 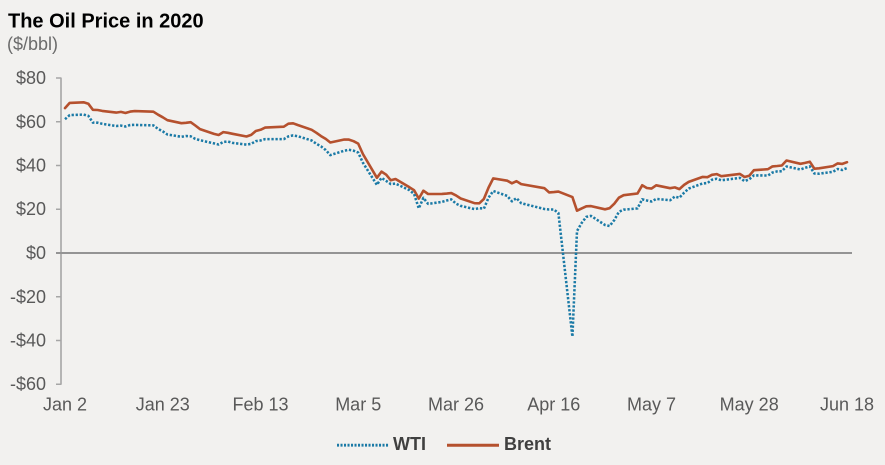 I want to click on svg-text: -$60, so click(x=28, y=384).